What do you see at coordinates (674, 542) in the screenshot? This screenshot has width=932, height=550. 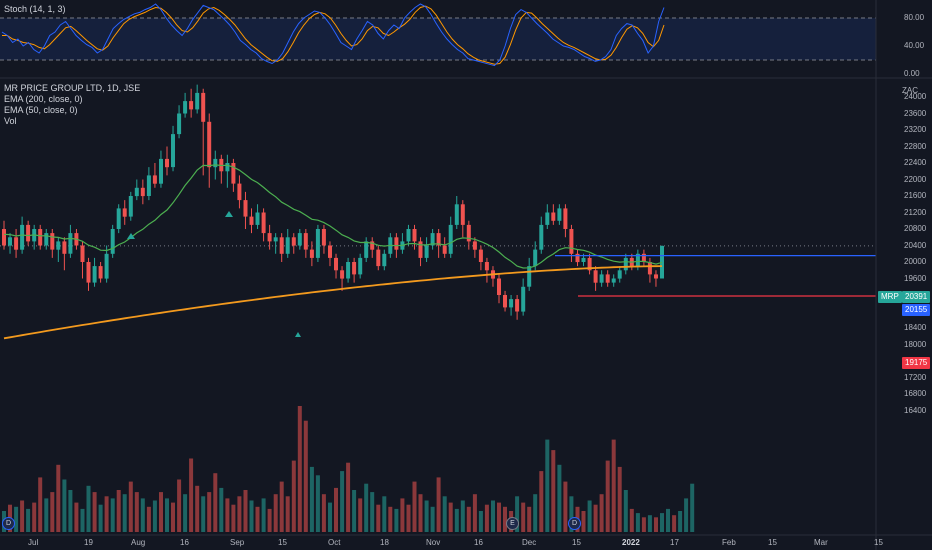 I see `time-axis-tick: 17` at bounding box center [674, 542].